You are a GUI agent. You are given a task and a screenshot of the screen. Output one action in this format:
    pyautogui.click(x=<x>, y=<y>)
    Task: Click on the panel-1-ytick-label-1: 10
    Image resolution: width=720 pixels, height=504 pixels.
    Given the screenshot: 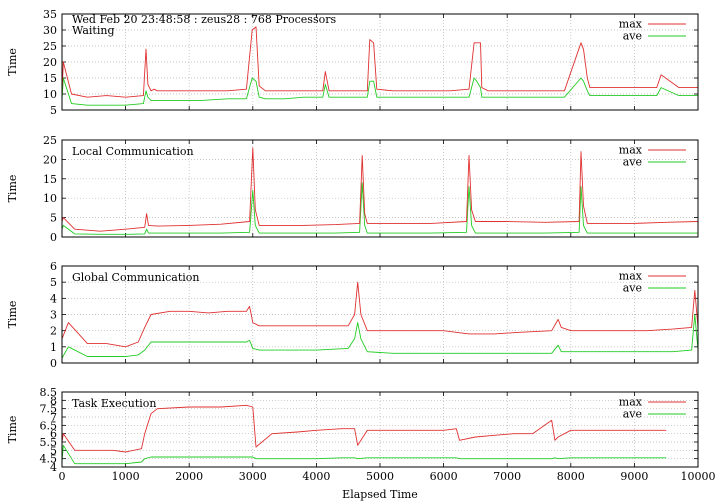 What is the action you would take?
    pyautogui.click(x=50, y=94)
    